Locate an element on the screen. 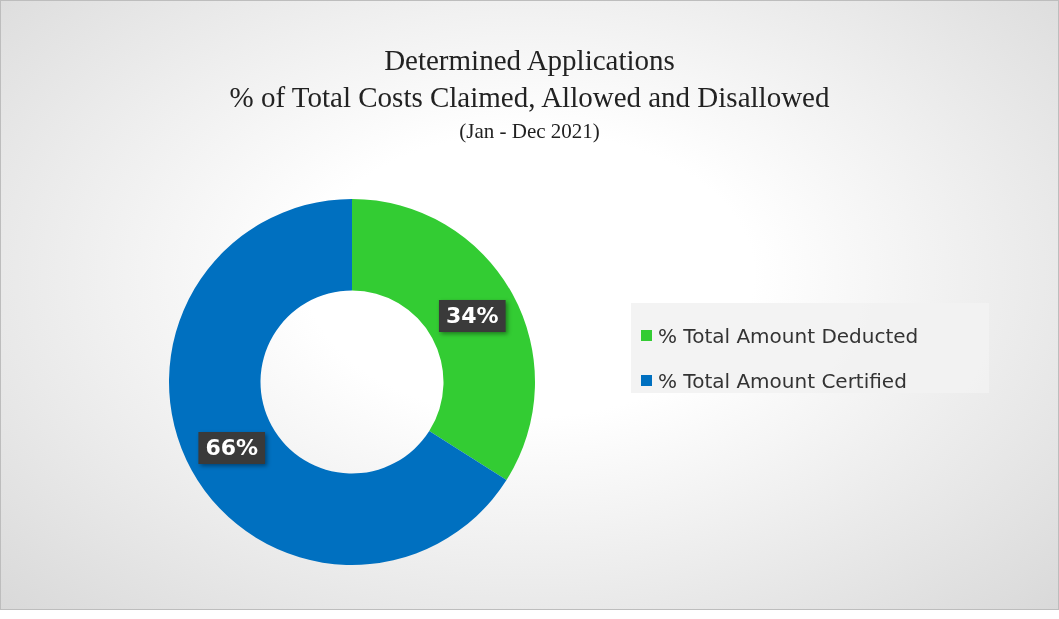 This screenshot has width=1059, height=619. data-label: 34% is located at coordinates (472, 315).